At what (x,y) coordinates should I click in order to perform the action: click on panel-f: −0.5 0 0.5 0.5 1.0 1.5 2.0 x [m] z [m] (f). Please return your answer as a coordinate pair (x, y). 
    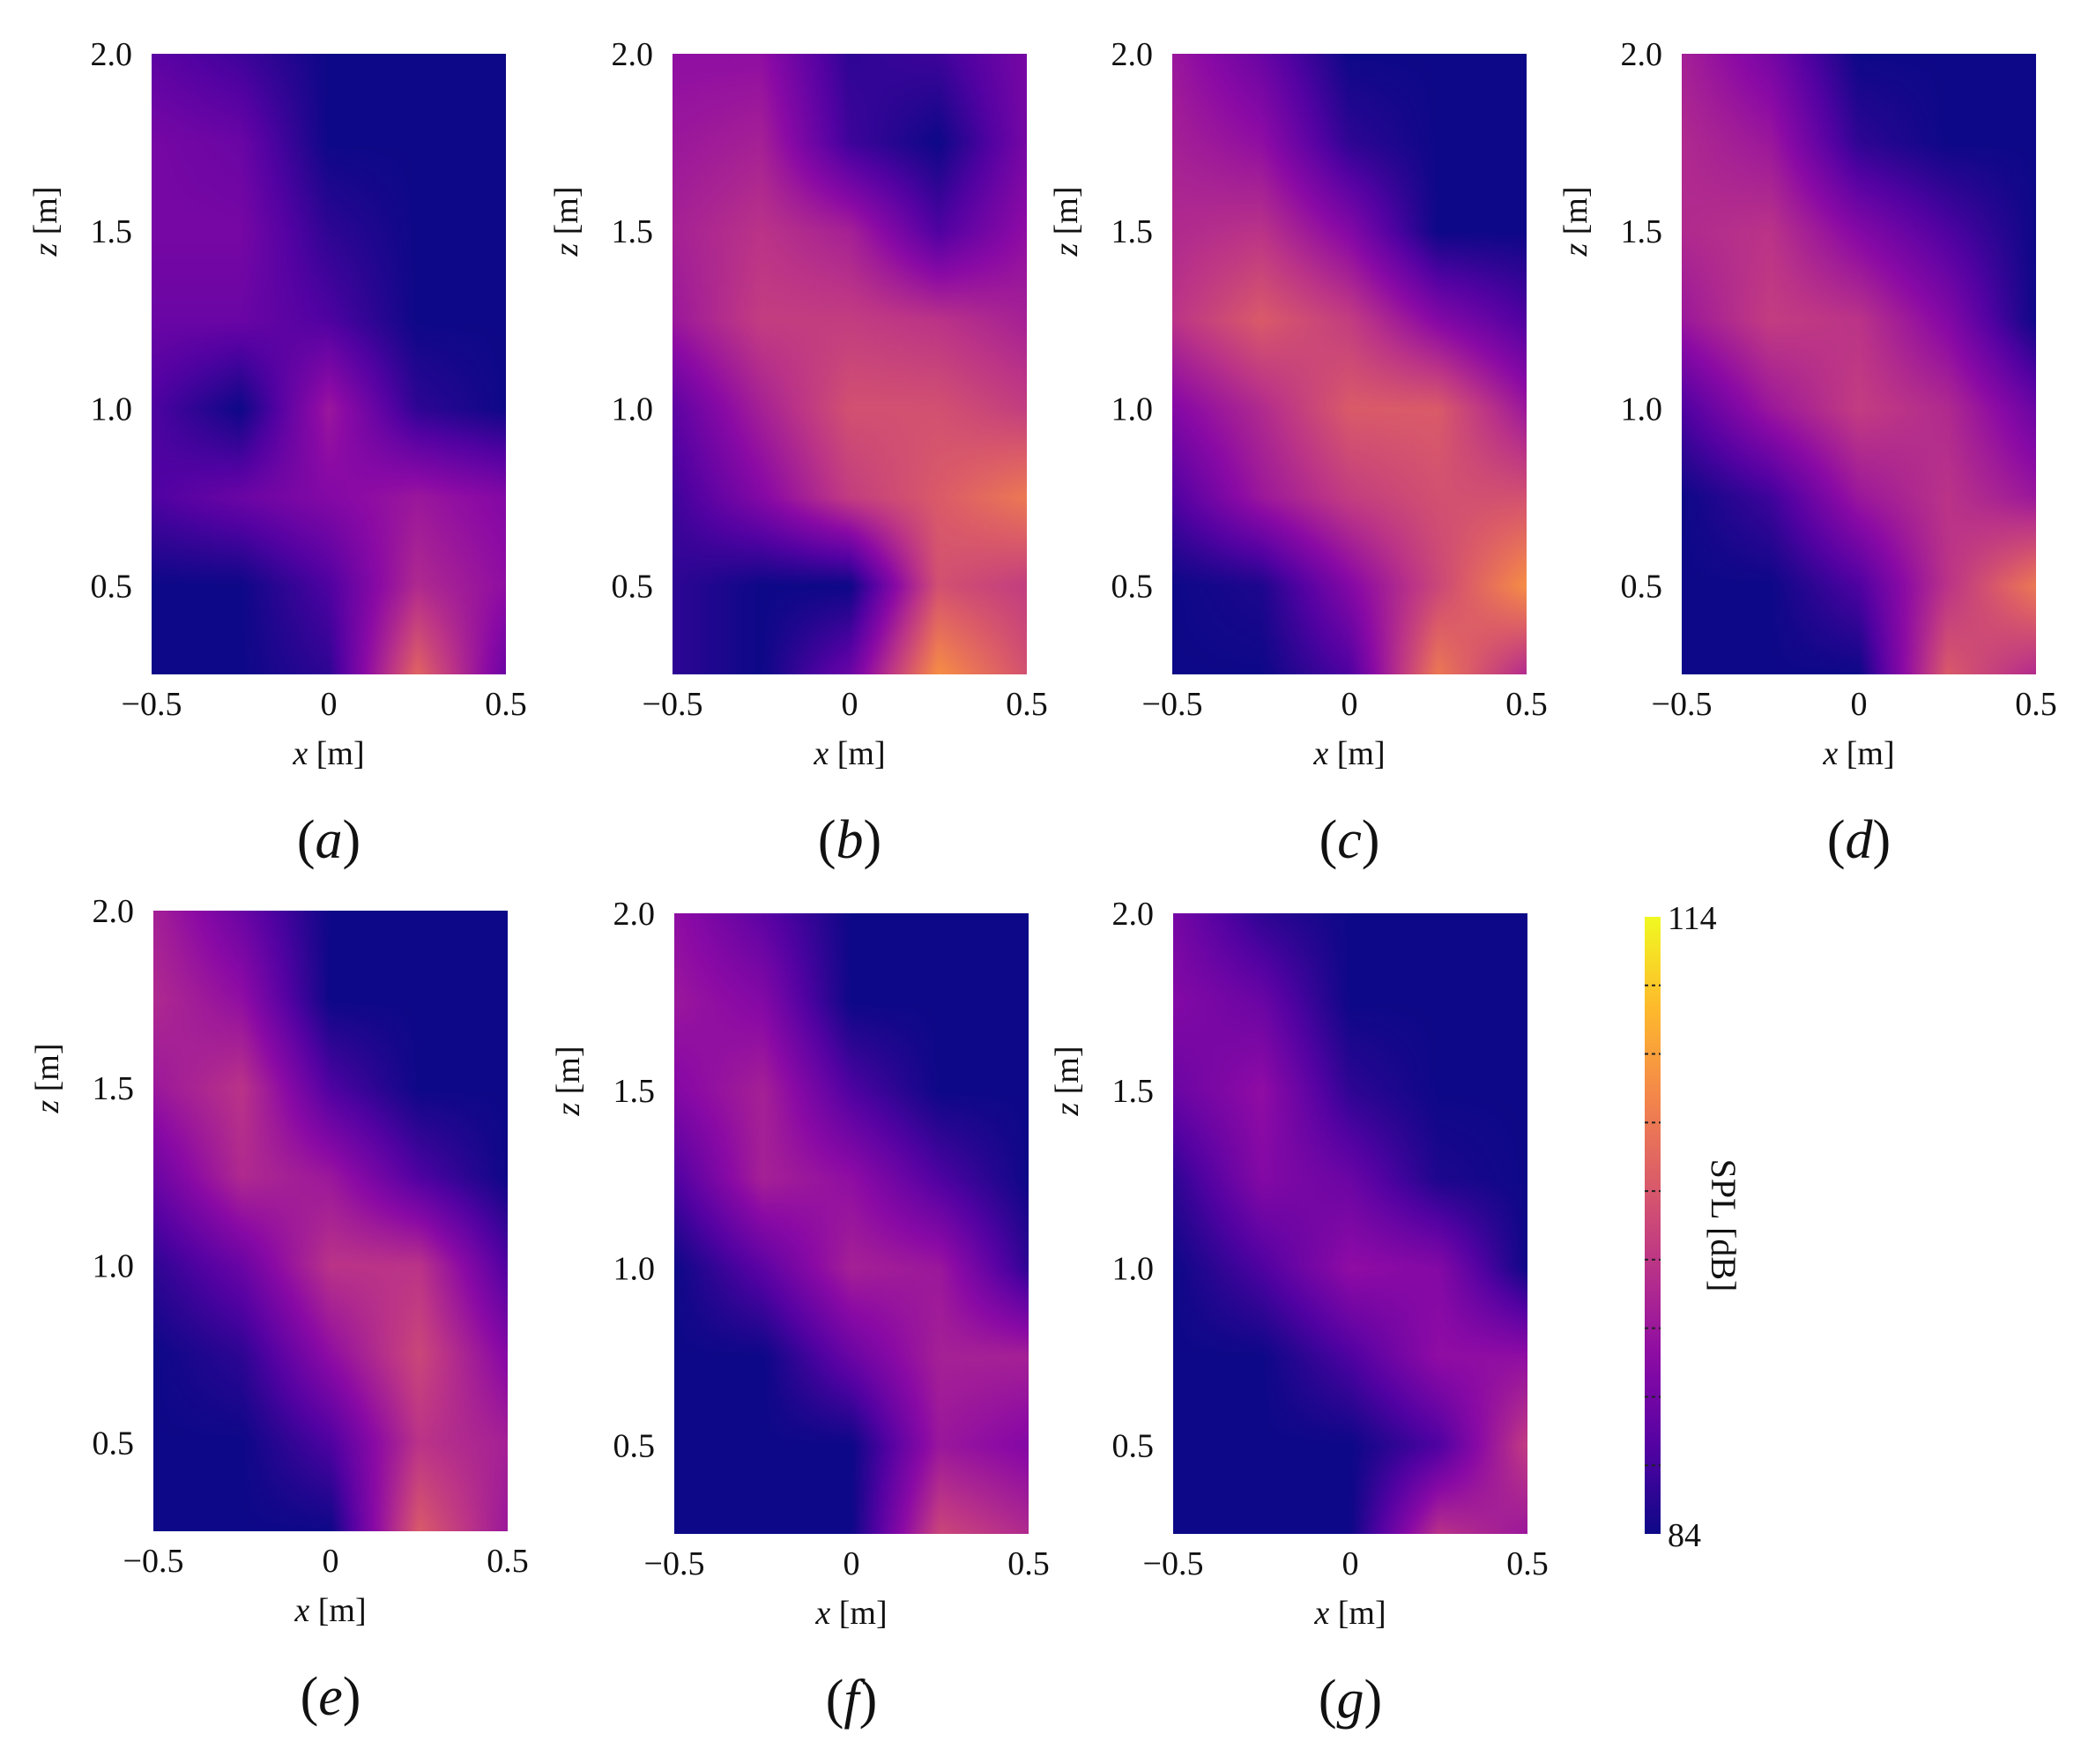
    Looking at the image, I should click on (800, 1313).